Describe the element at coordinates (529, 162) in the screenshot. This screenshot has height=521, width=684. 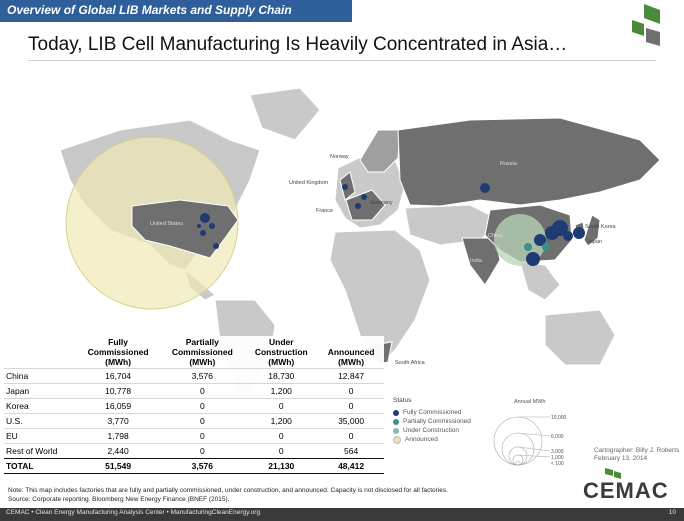
I see `russia-land` at that location.